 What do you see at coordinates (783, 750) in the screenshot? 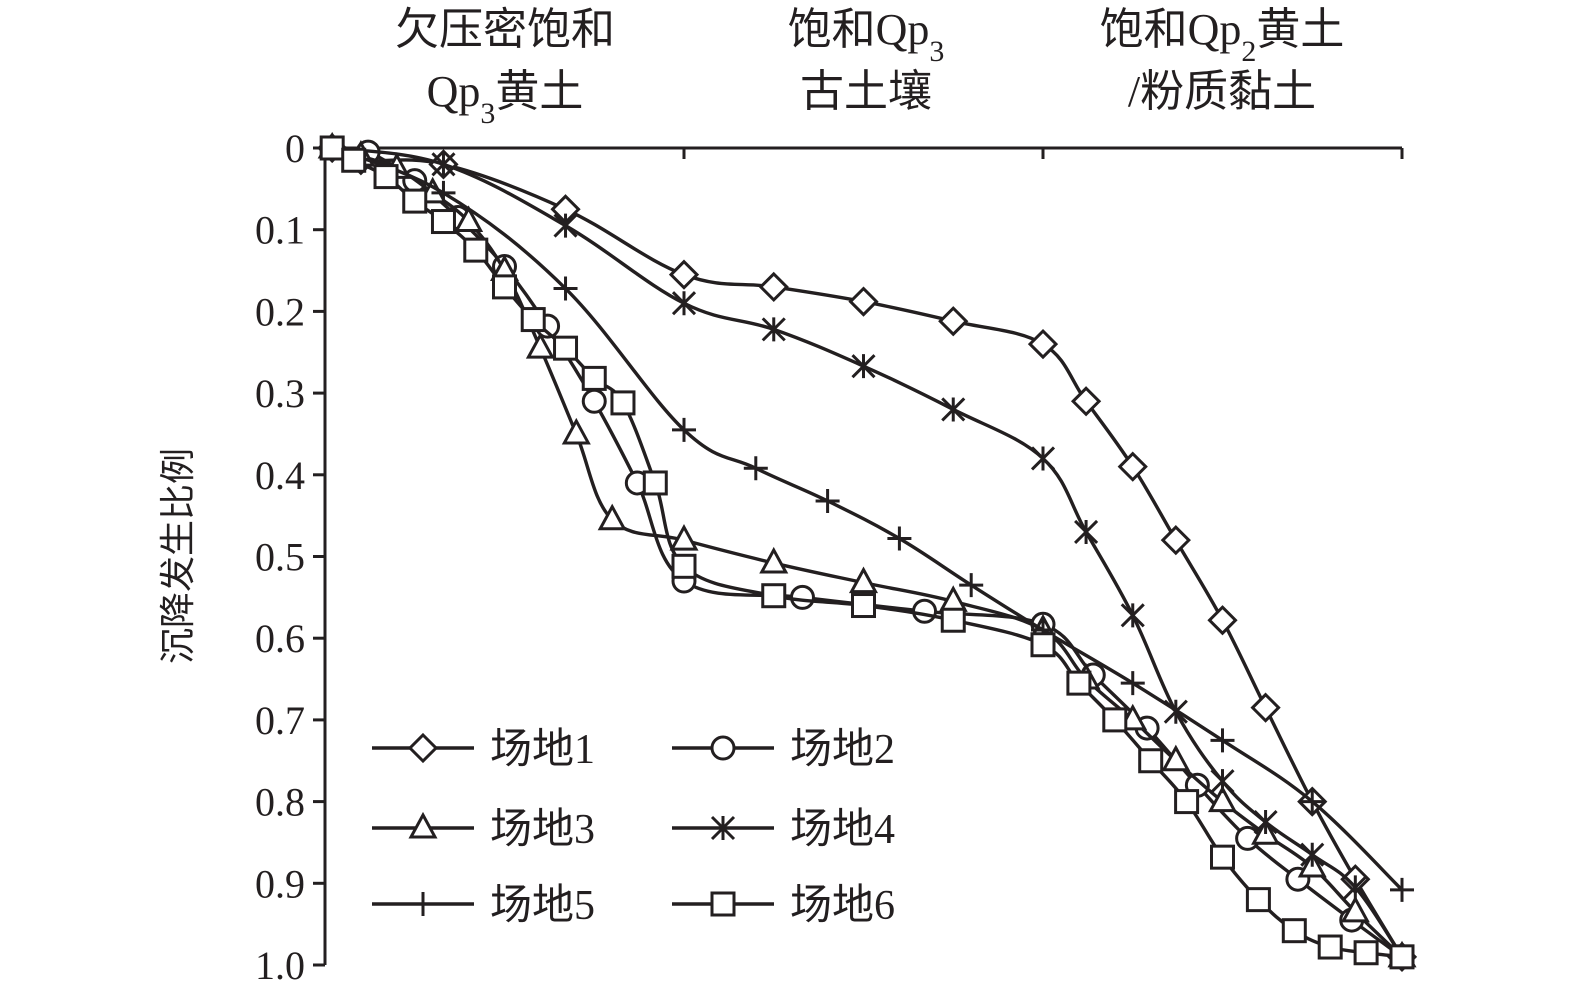
I see `legend-item-2: 场地2` at bounding box center [783, 750].